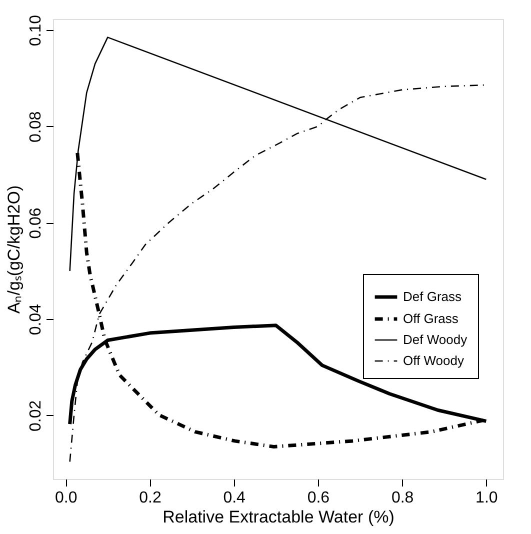 This screenshot has height=534, width=531. Describe the element at coordinates (36, 320) in the screenshot. I see `y-tick-label: 0.04` at that location.